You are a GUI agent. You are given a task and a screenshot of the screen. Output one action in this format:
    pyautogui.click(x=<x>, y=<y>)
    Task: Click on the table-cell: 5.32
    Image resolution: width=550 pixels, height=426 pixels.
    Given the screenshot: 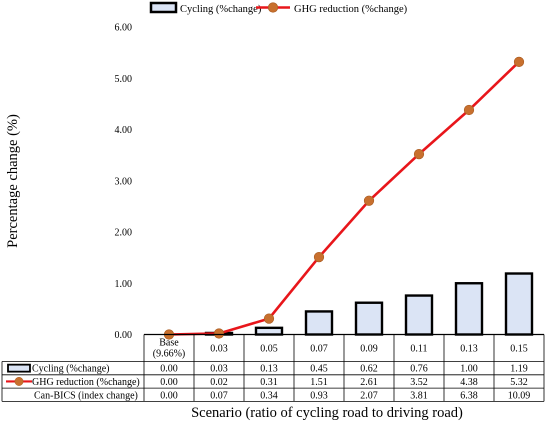 What is the action you would take?
    pyautogui.click(x=519, y=382)
    